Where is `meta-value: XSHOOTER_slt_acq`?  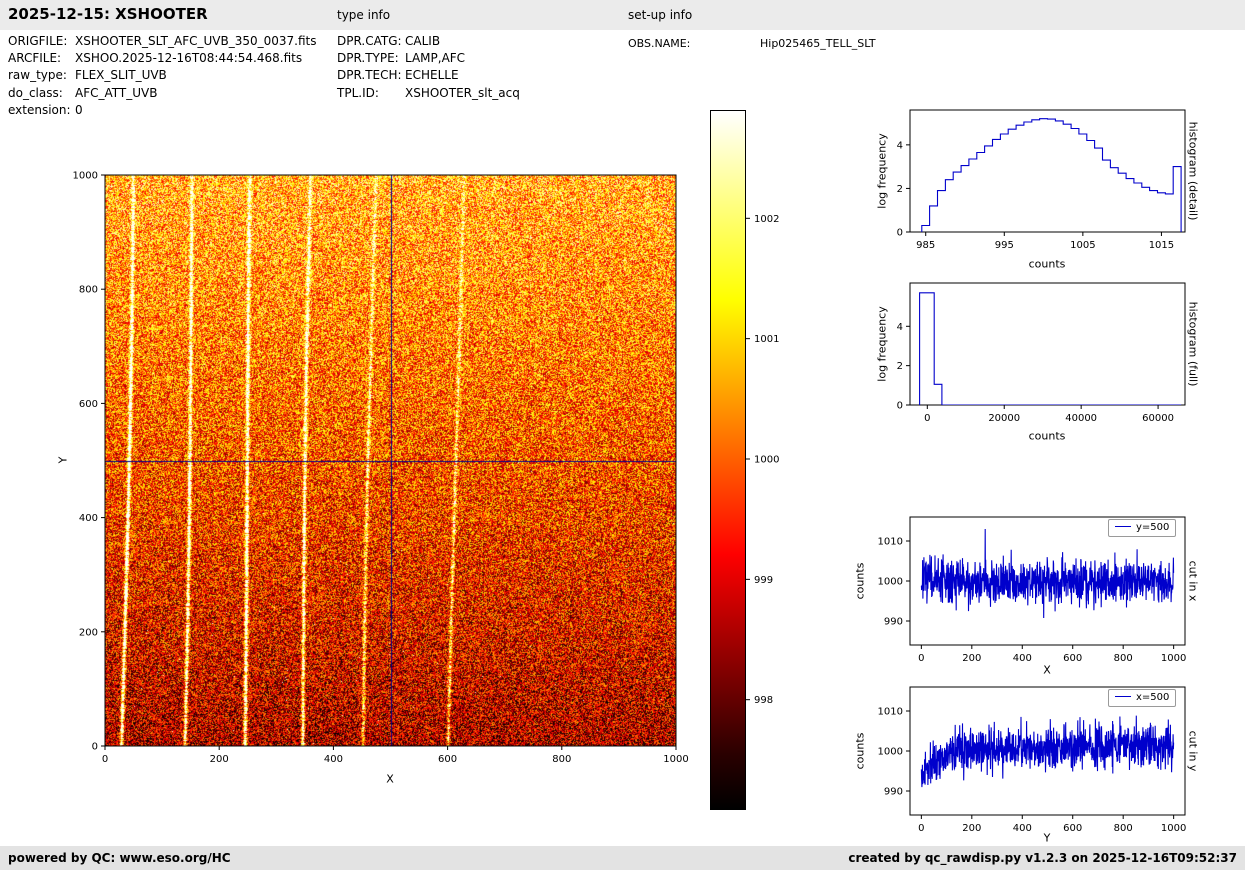
meta-value: XSHOOTER_slt_acq is located at coordinates (462, 92).